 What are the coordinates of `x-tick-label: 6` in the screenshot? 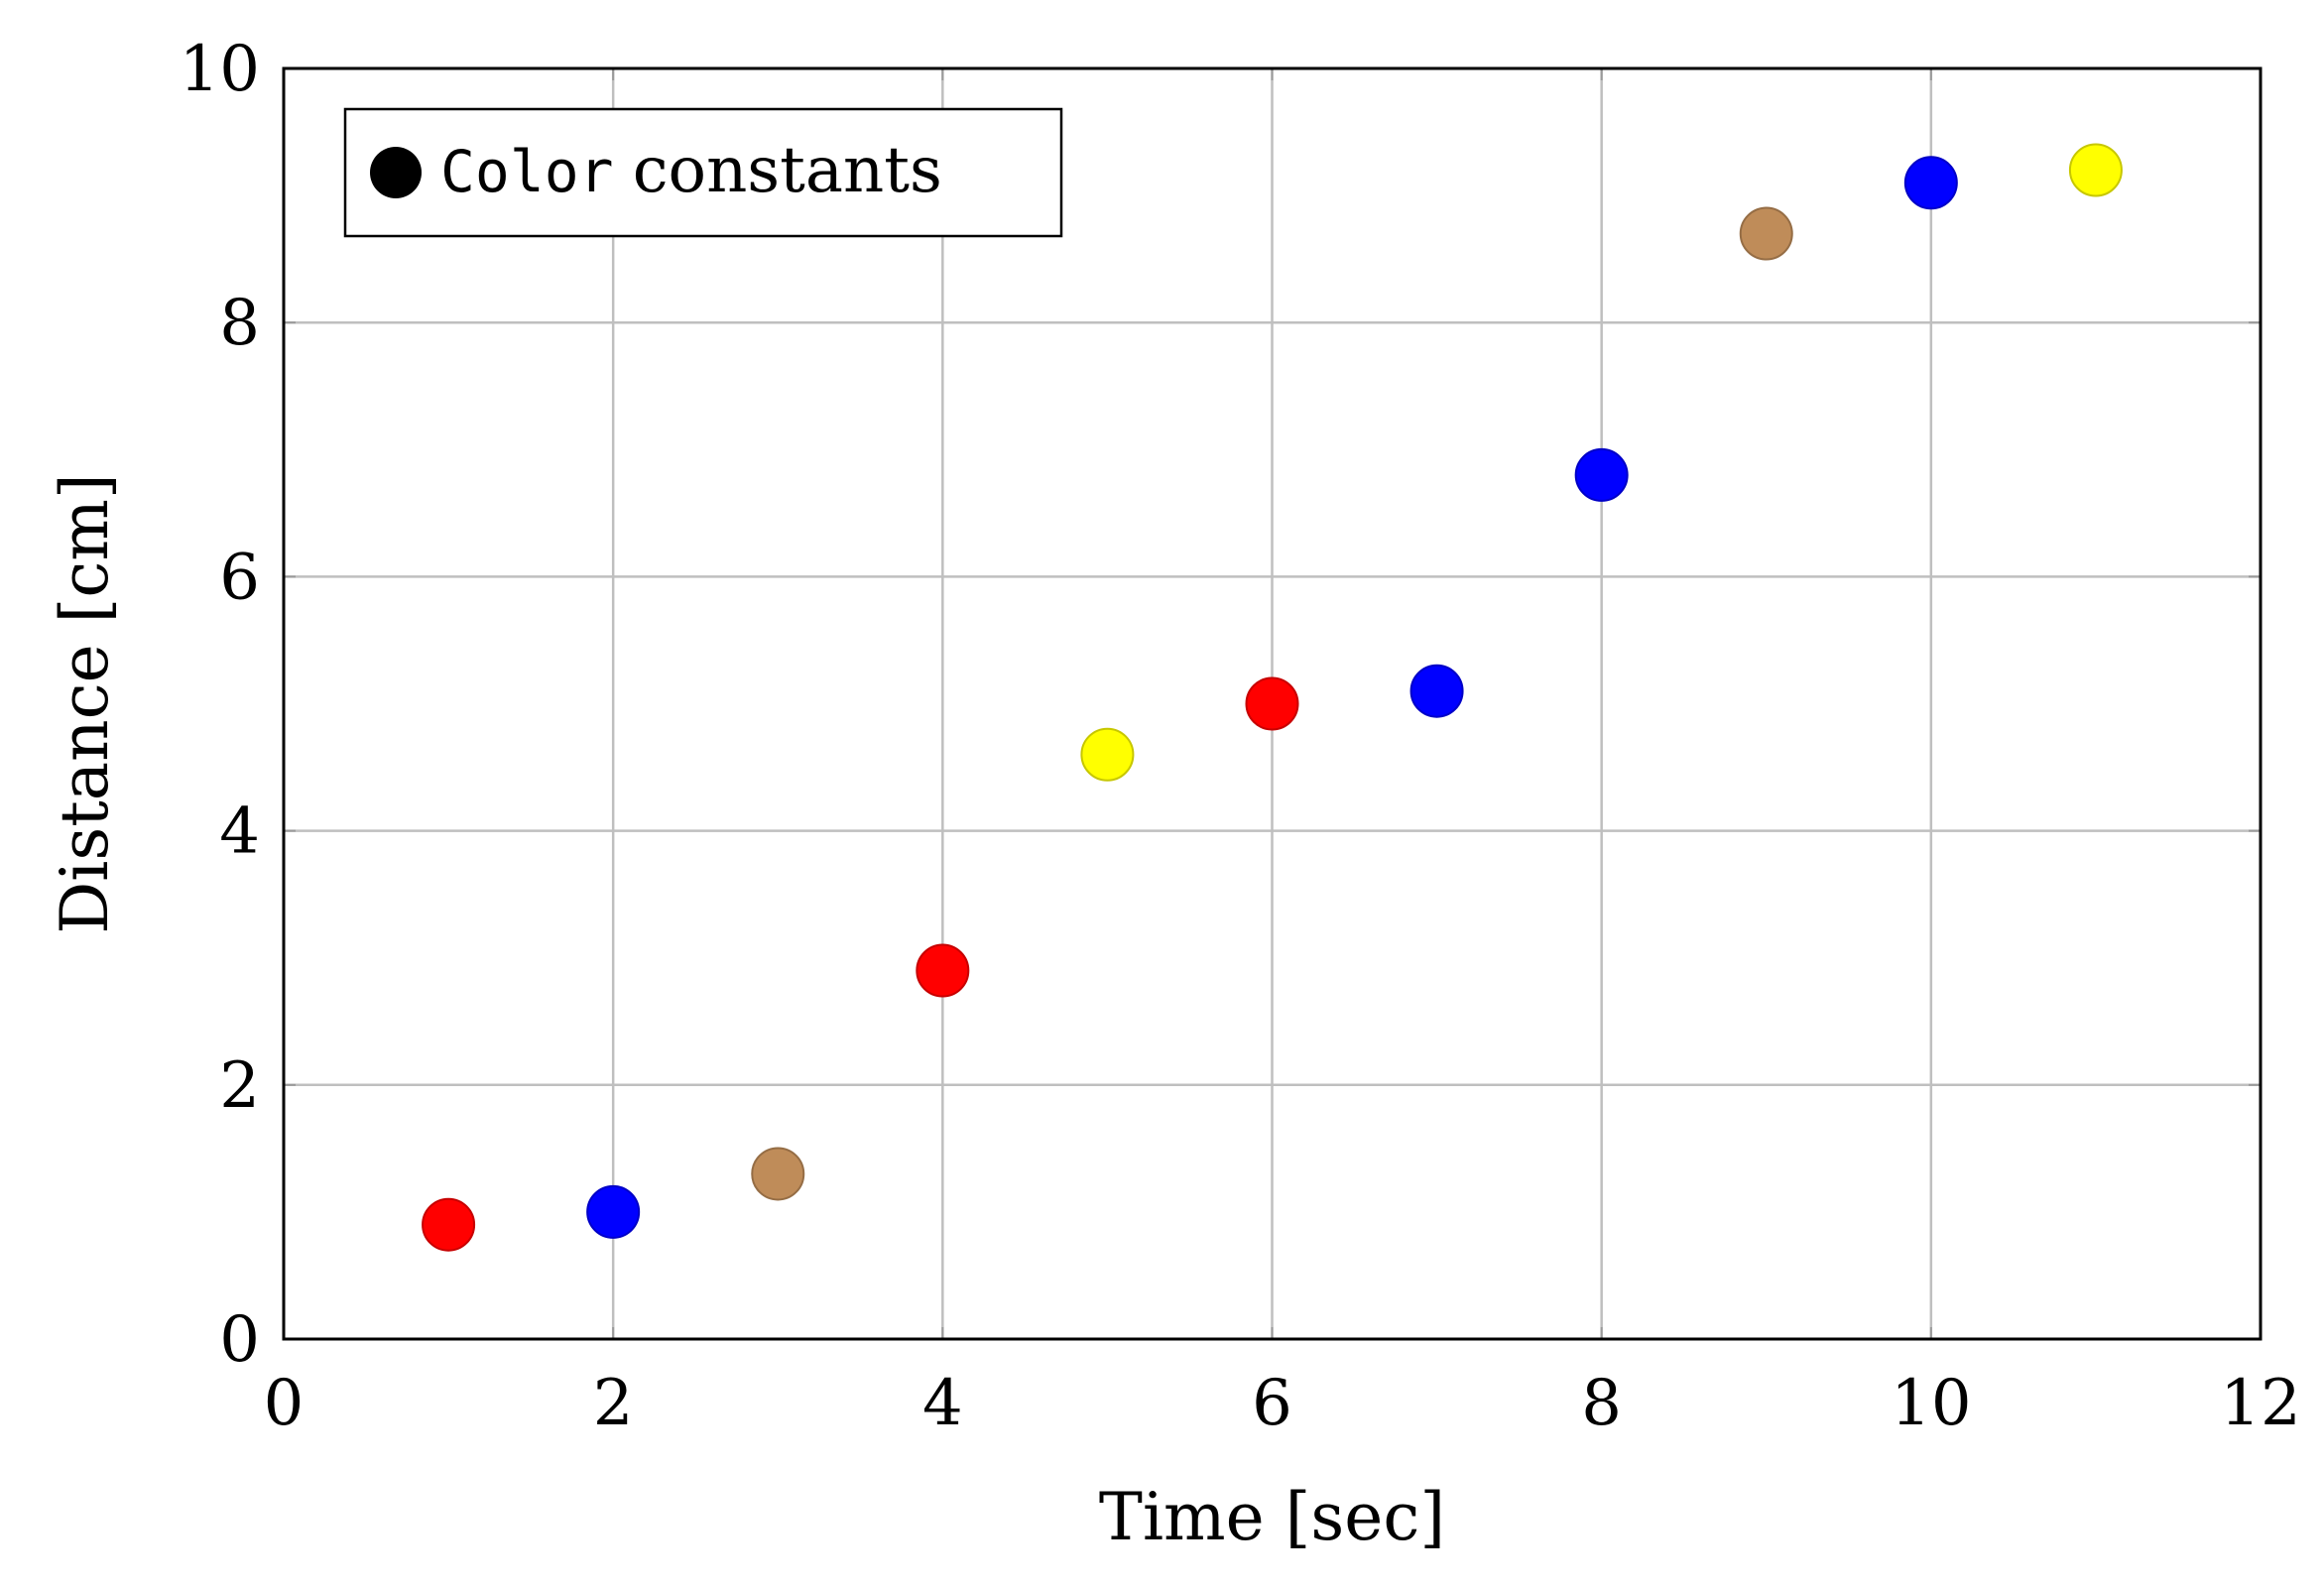 It's located at (1272, 1403).